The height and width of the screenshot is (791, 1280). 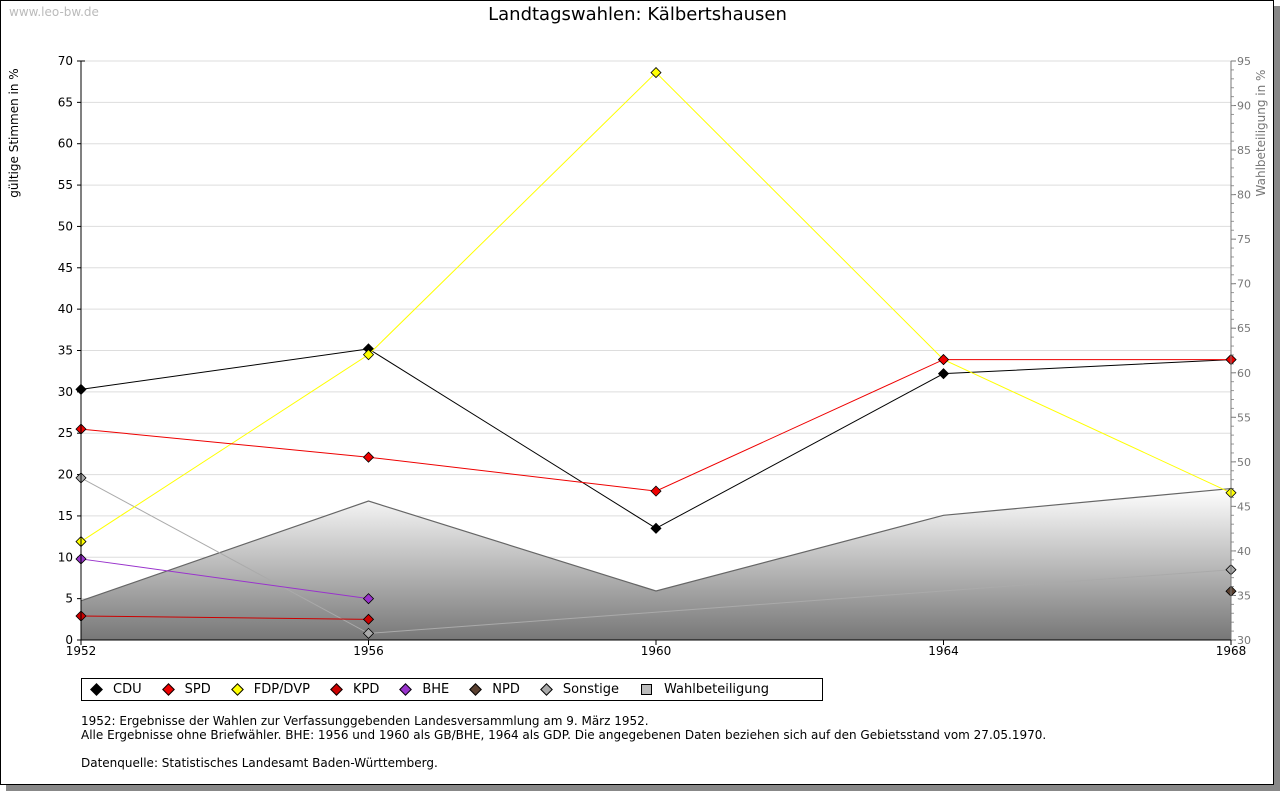 I want to click on point-sonstige, so click(x=368, y=633).